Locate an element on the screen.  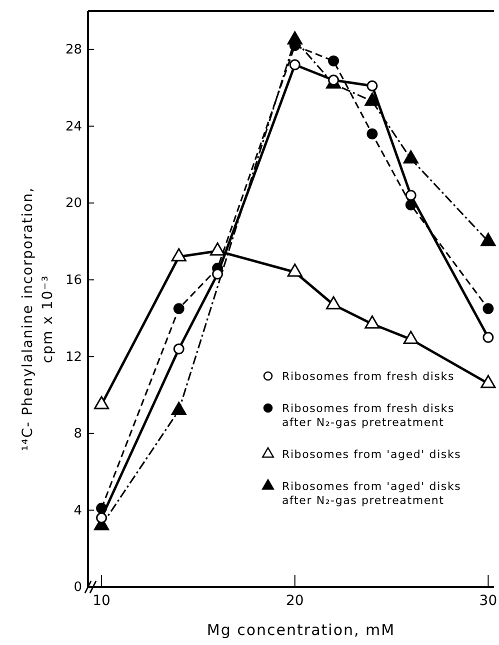
y-axis-title: ¹⁴C- Phenylalanine incorporation, cpm x 10⁻³ is located at coordinates (38, 319).